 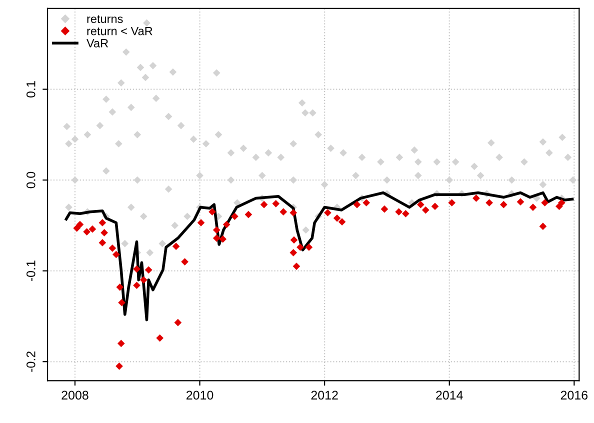 I want to click on y-tick-label: -0.2, so click(x=31, y=361).